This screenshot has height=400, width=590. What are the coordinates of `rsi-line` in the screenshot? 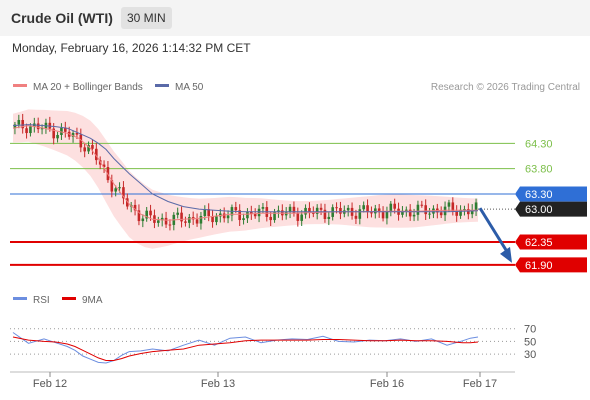 It's located at (245, 348).